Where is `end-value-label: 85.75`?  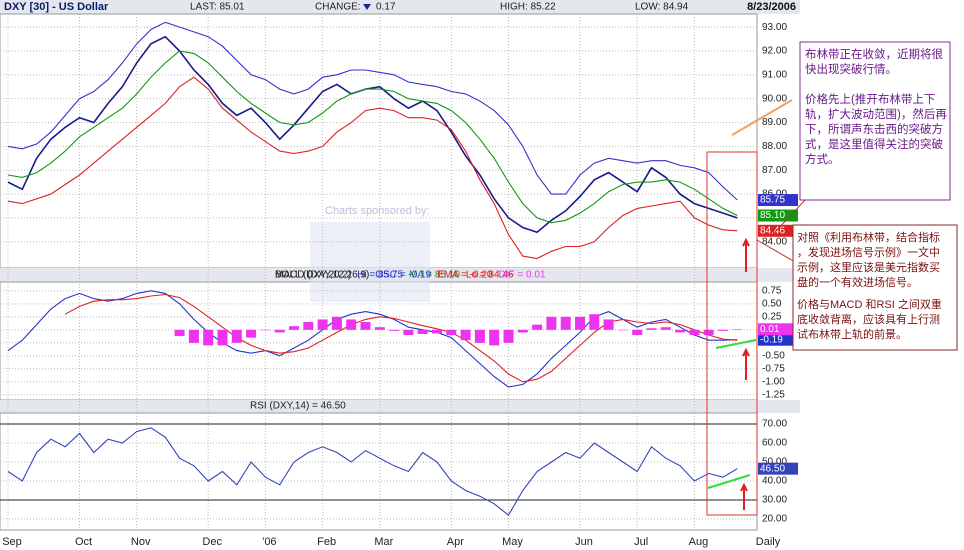
end-value-label: 85.75 is located at coordinates (772, 200).